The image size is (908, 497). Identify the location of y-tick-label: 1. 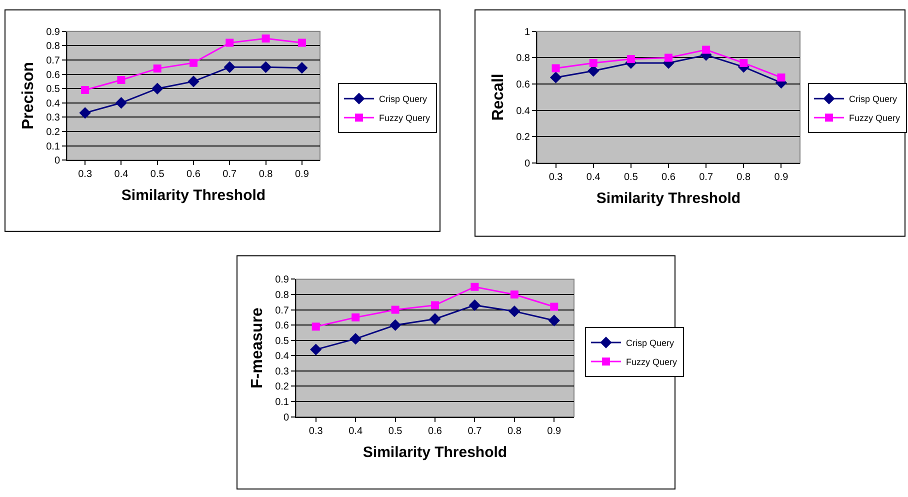
(527, 32).